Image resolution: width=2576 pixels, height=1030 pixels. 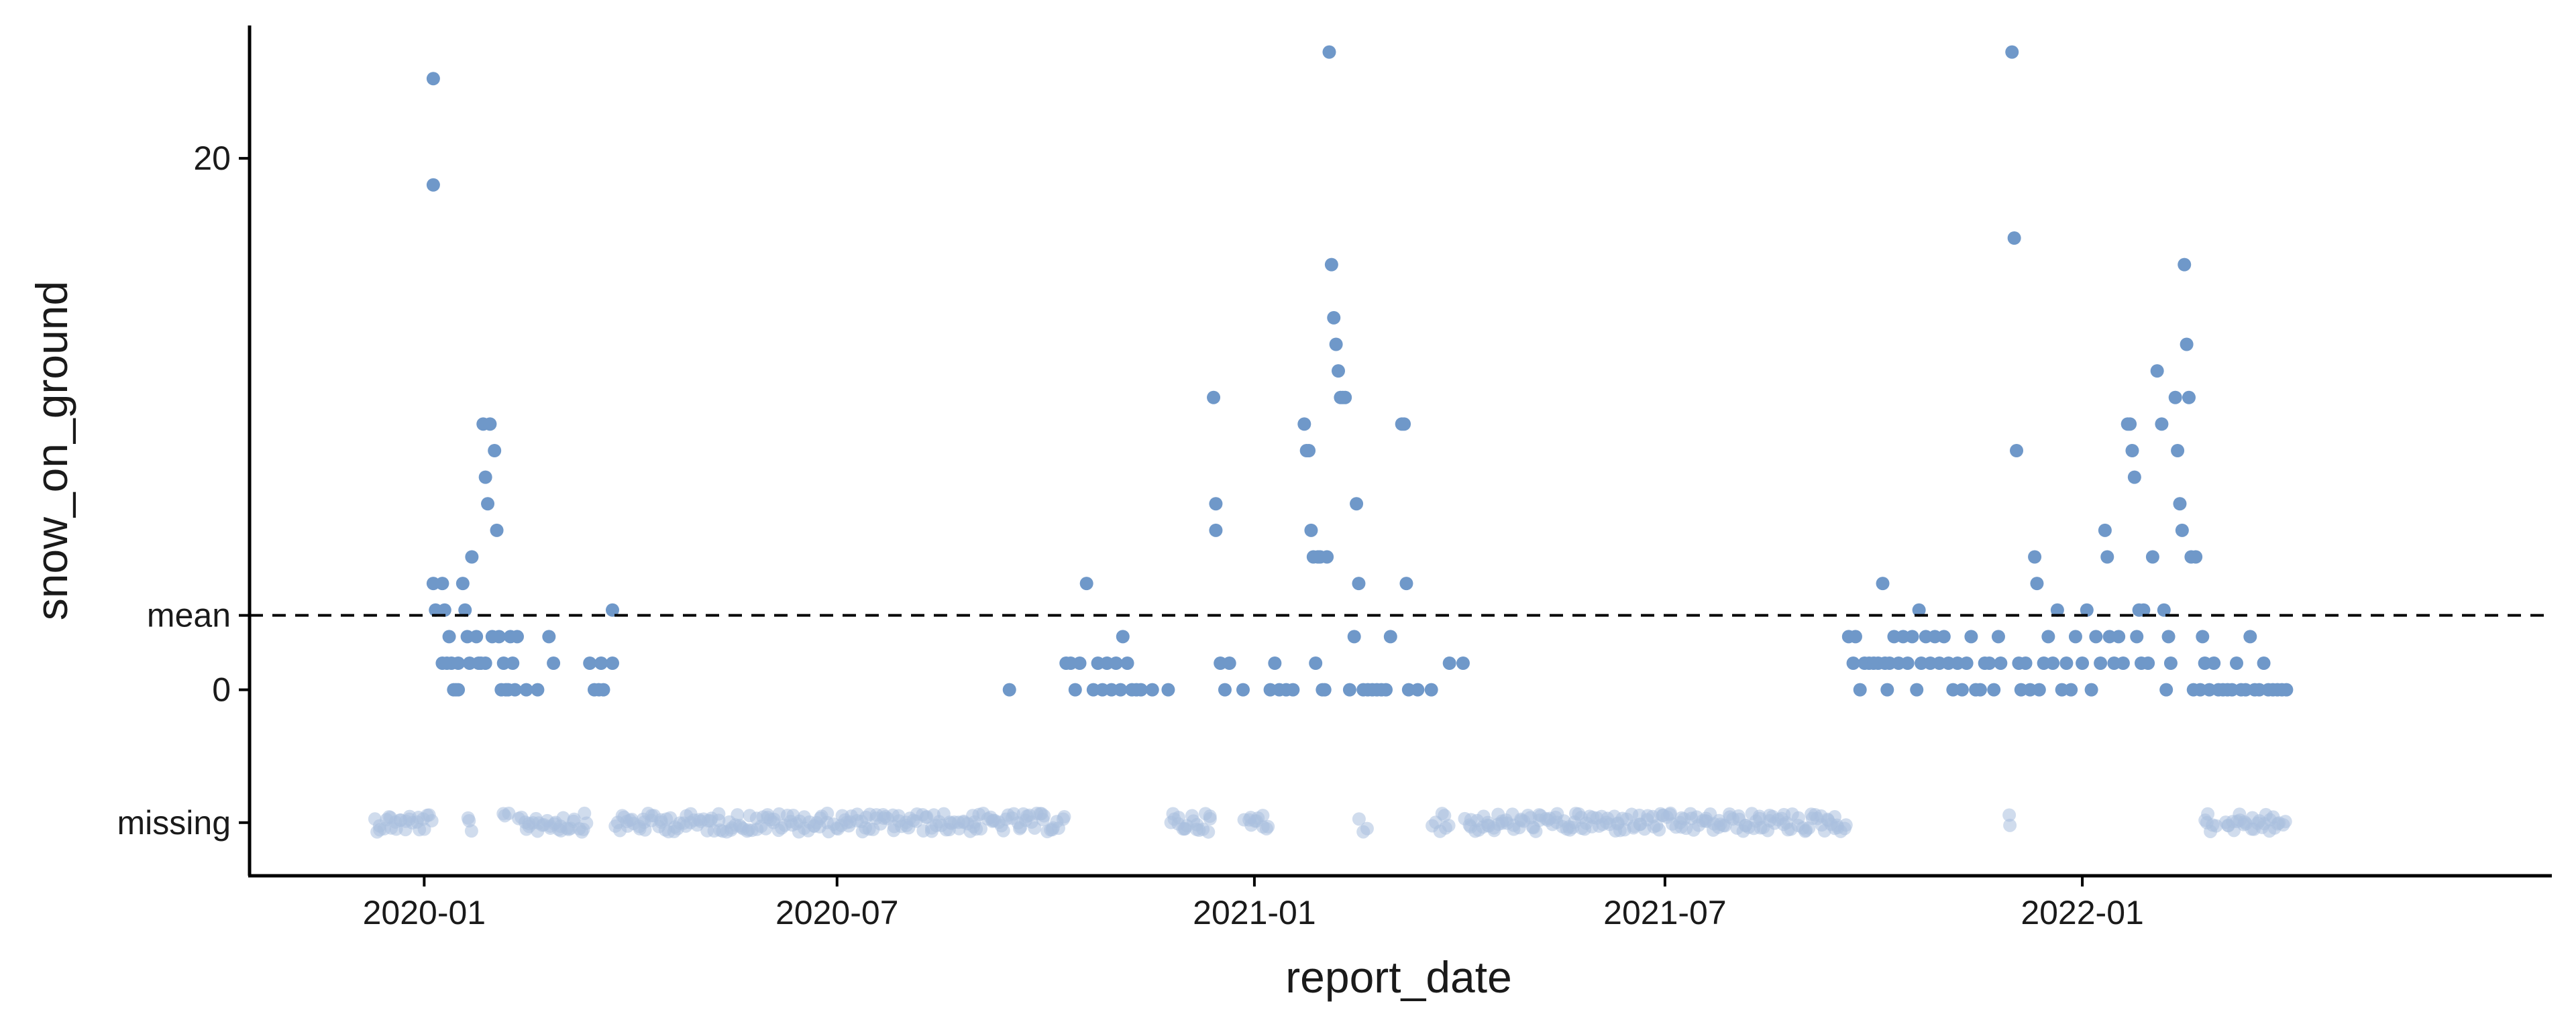 What do you see at coordinates (2082, 912) in the screenshot?
I see `x-tick-label: 2022-01` at bounding box center [2082, 912].